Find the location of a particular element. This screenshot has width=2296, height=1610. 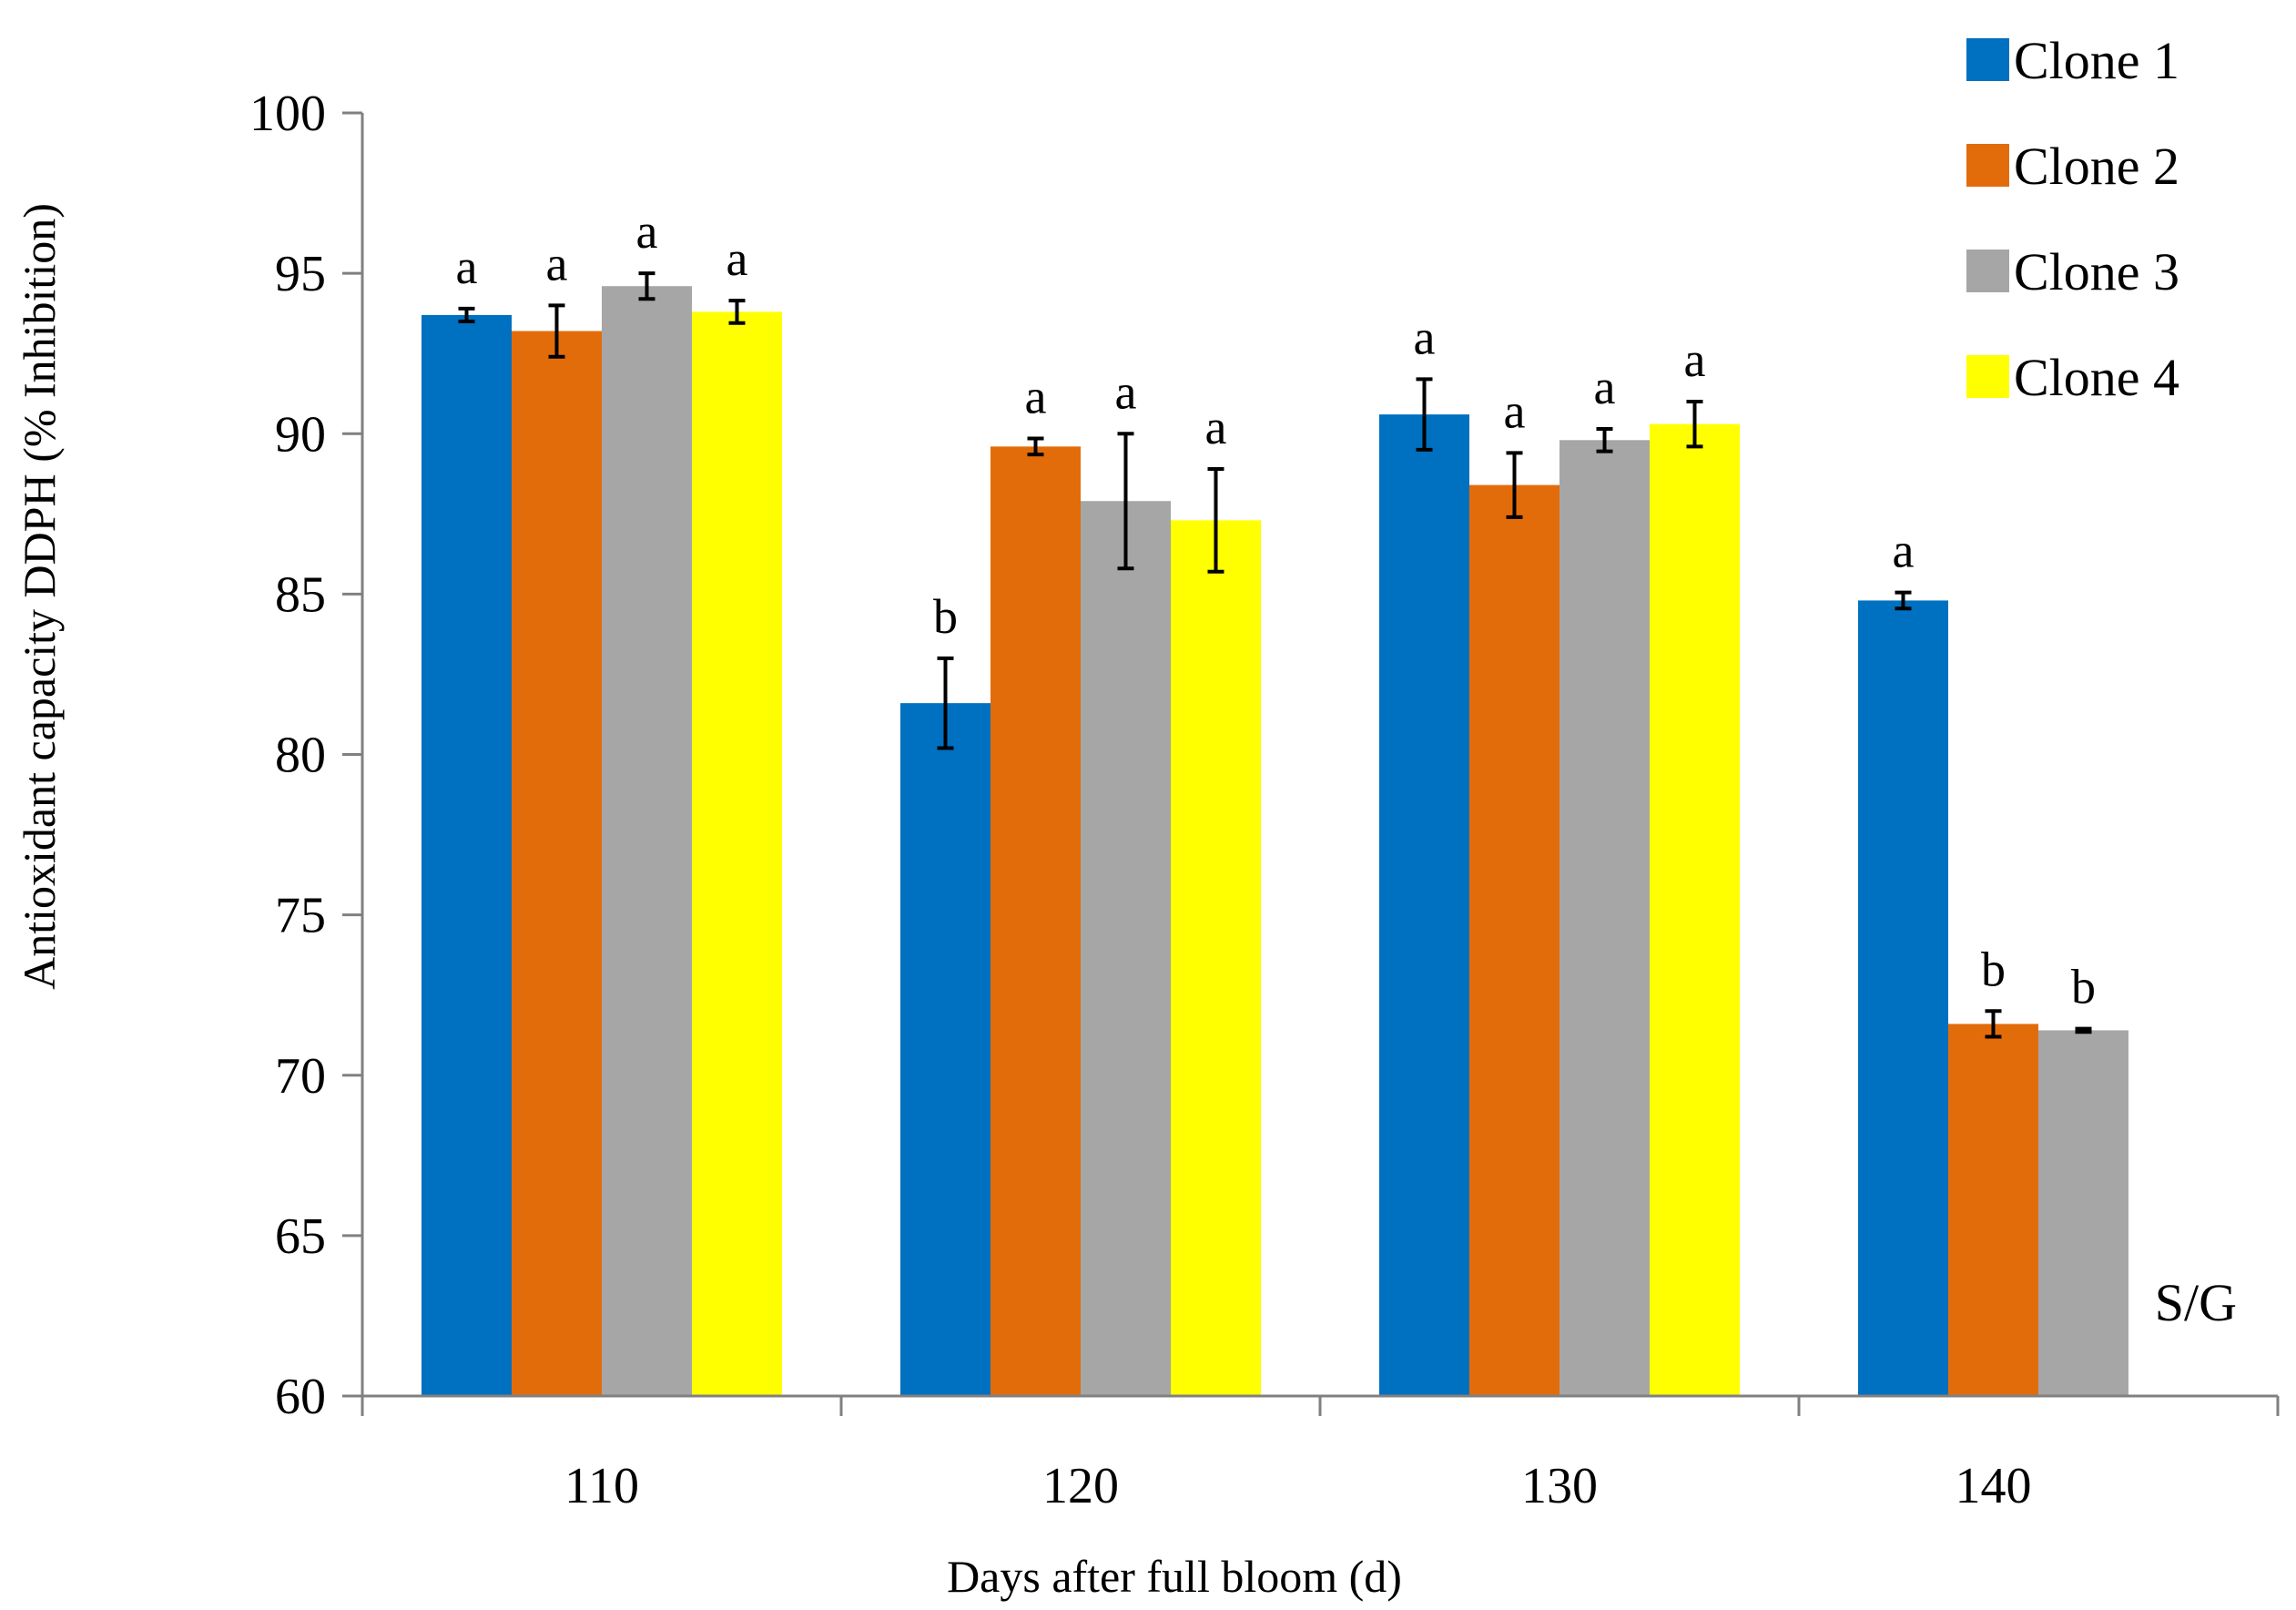

x-tick-label: 140 is located at coordinates (1994, 1486).